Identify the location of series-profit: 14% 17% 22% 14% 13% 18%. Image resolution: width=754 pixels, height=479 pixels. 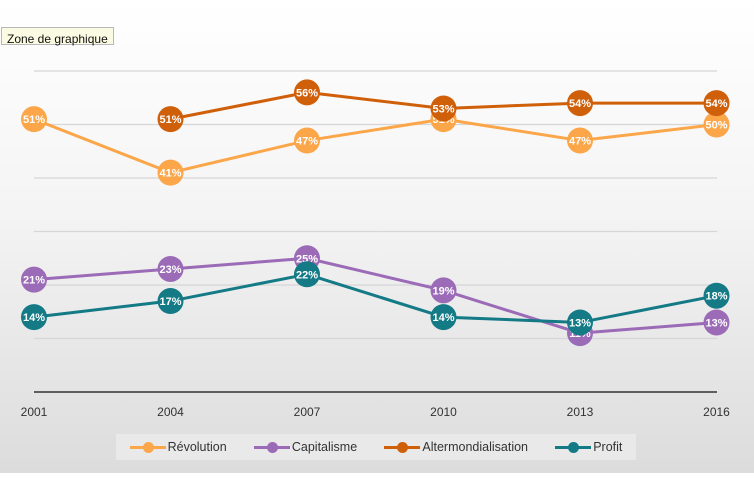
(375, 298).